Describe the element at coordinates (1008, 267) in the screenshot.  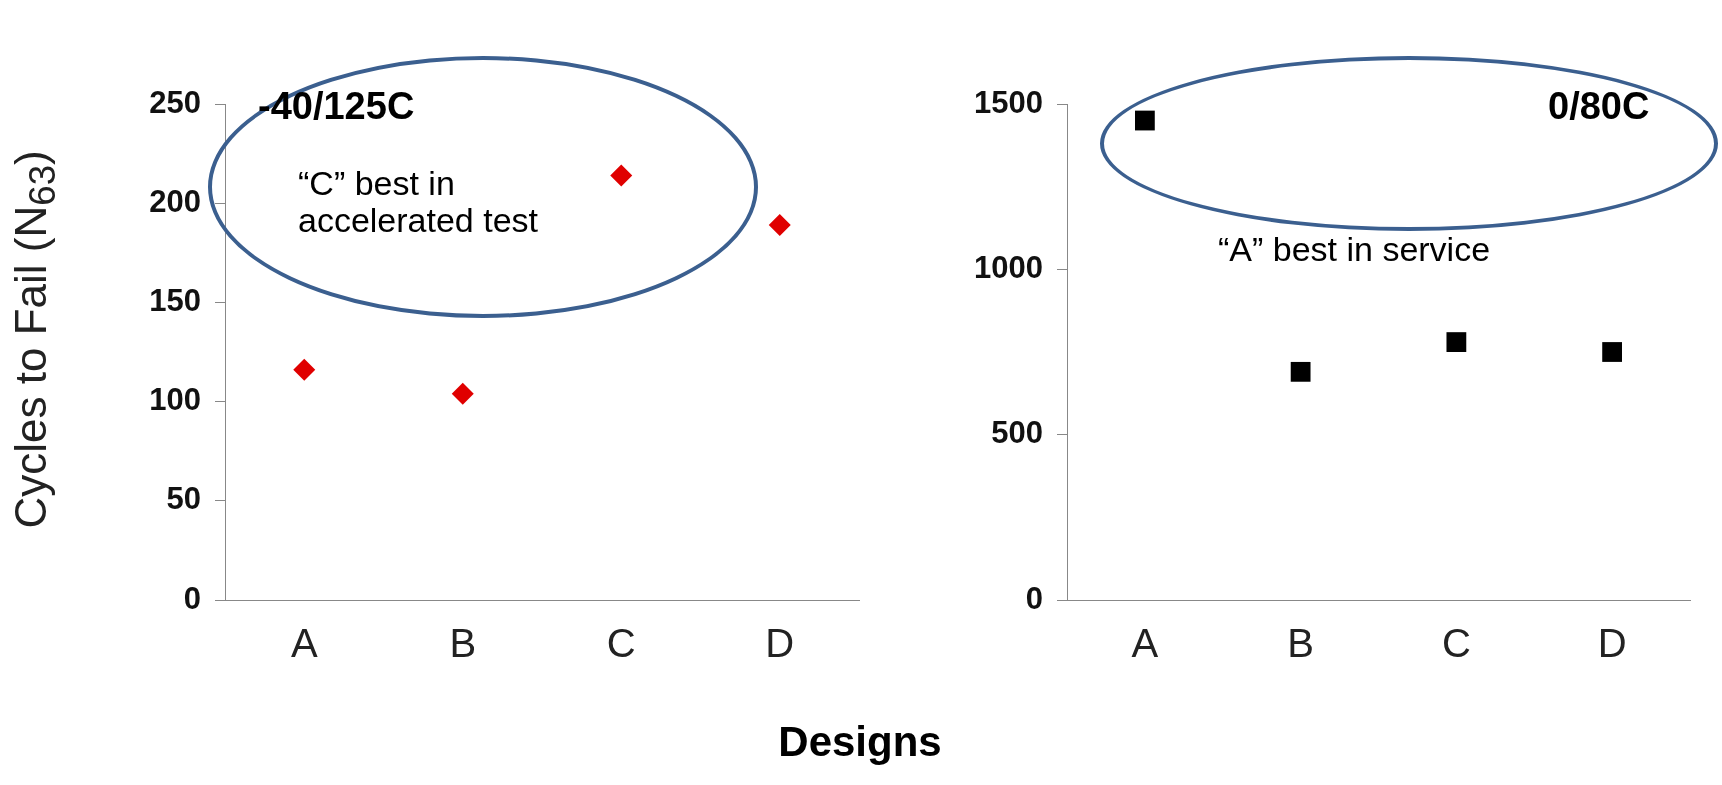
I see `y-tick-label: 1000` at that location.